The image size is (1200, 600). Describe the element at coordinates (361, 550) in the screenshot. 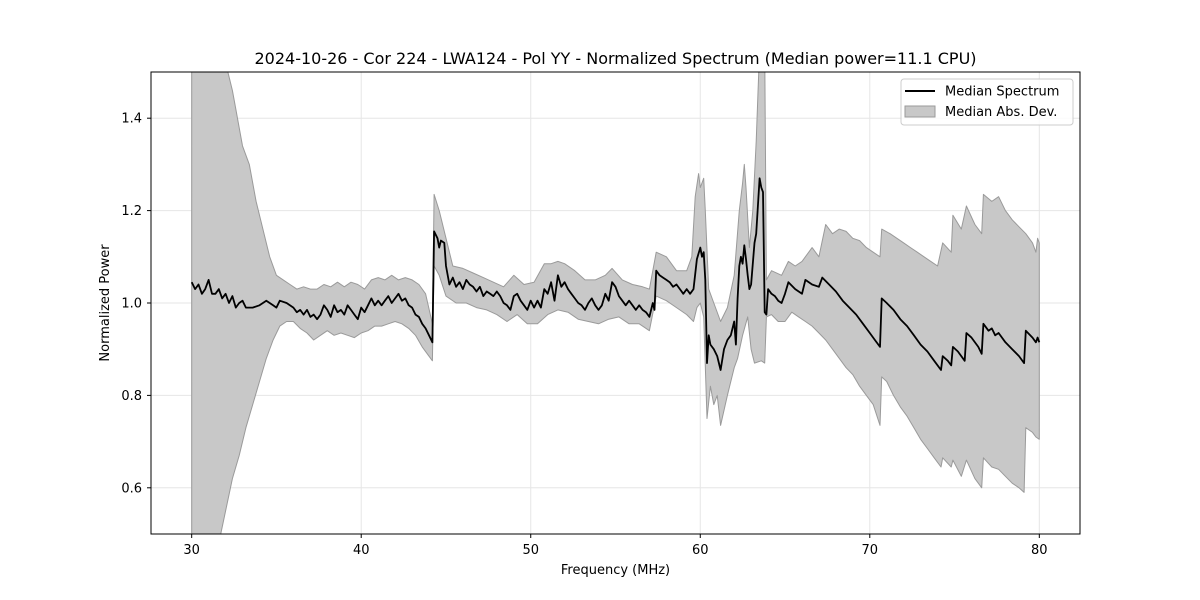

I see `x-tick-label: 40` at that location.